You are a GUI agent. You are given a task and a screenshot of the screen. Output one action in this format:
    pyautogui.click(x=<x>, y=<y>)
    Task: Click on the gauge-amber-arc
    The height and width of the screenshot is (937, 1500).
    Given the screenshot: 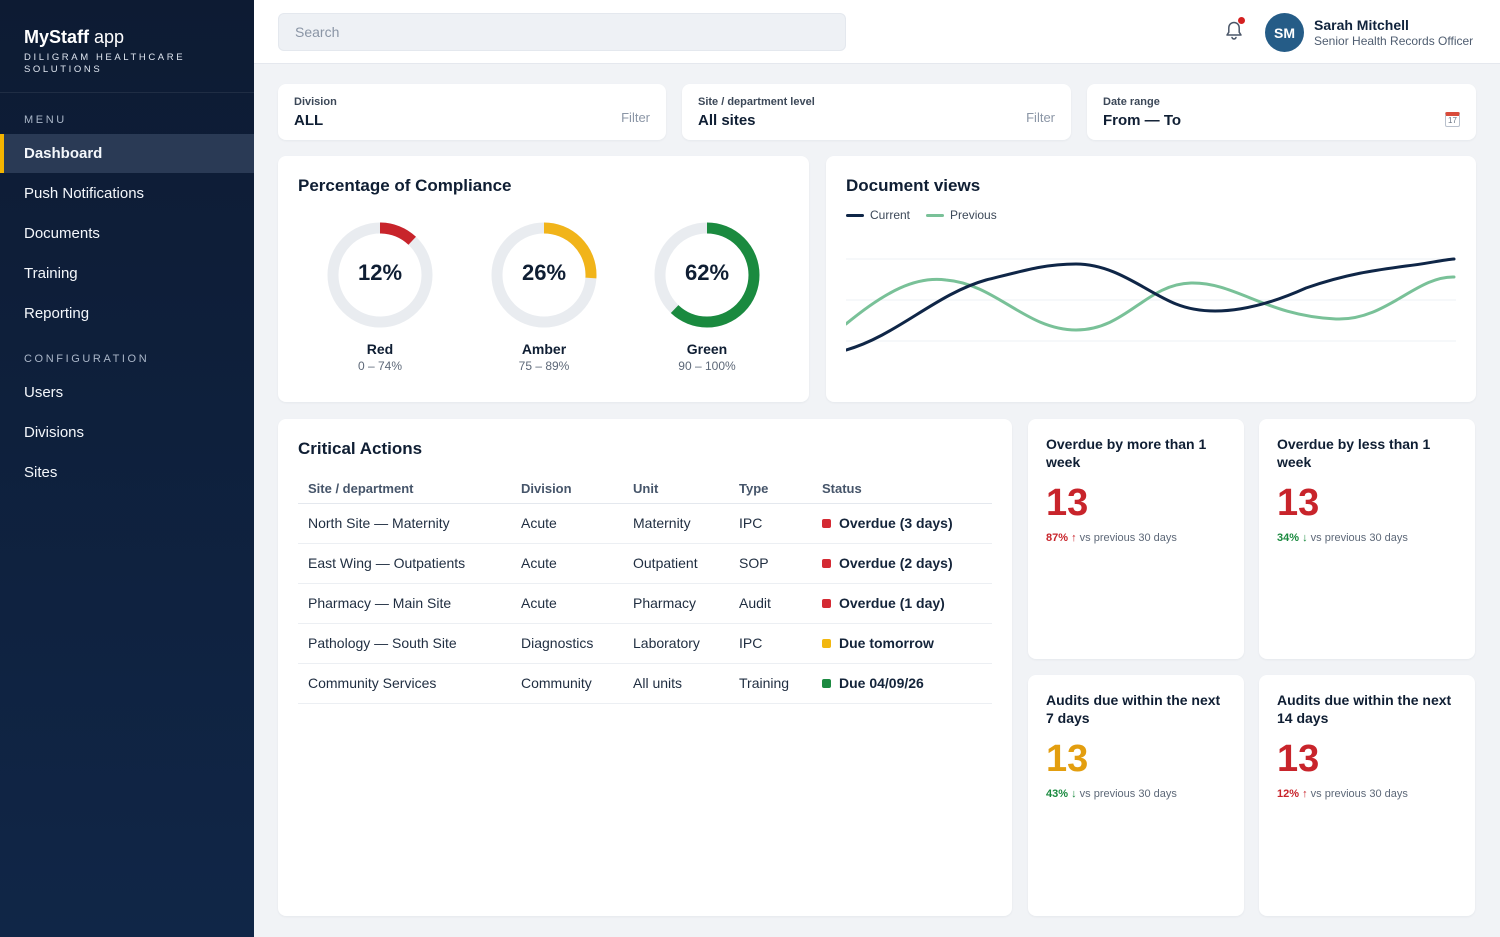 What is the action you would take?
    pyautogui.click(x=544, y=275)
    